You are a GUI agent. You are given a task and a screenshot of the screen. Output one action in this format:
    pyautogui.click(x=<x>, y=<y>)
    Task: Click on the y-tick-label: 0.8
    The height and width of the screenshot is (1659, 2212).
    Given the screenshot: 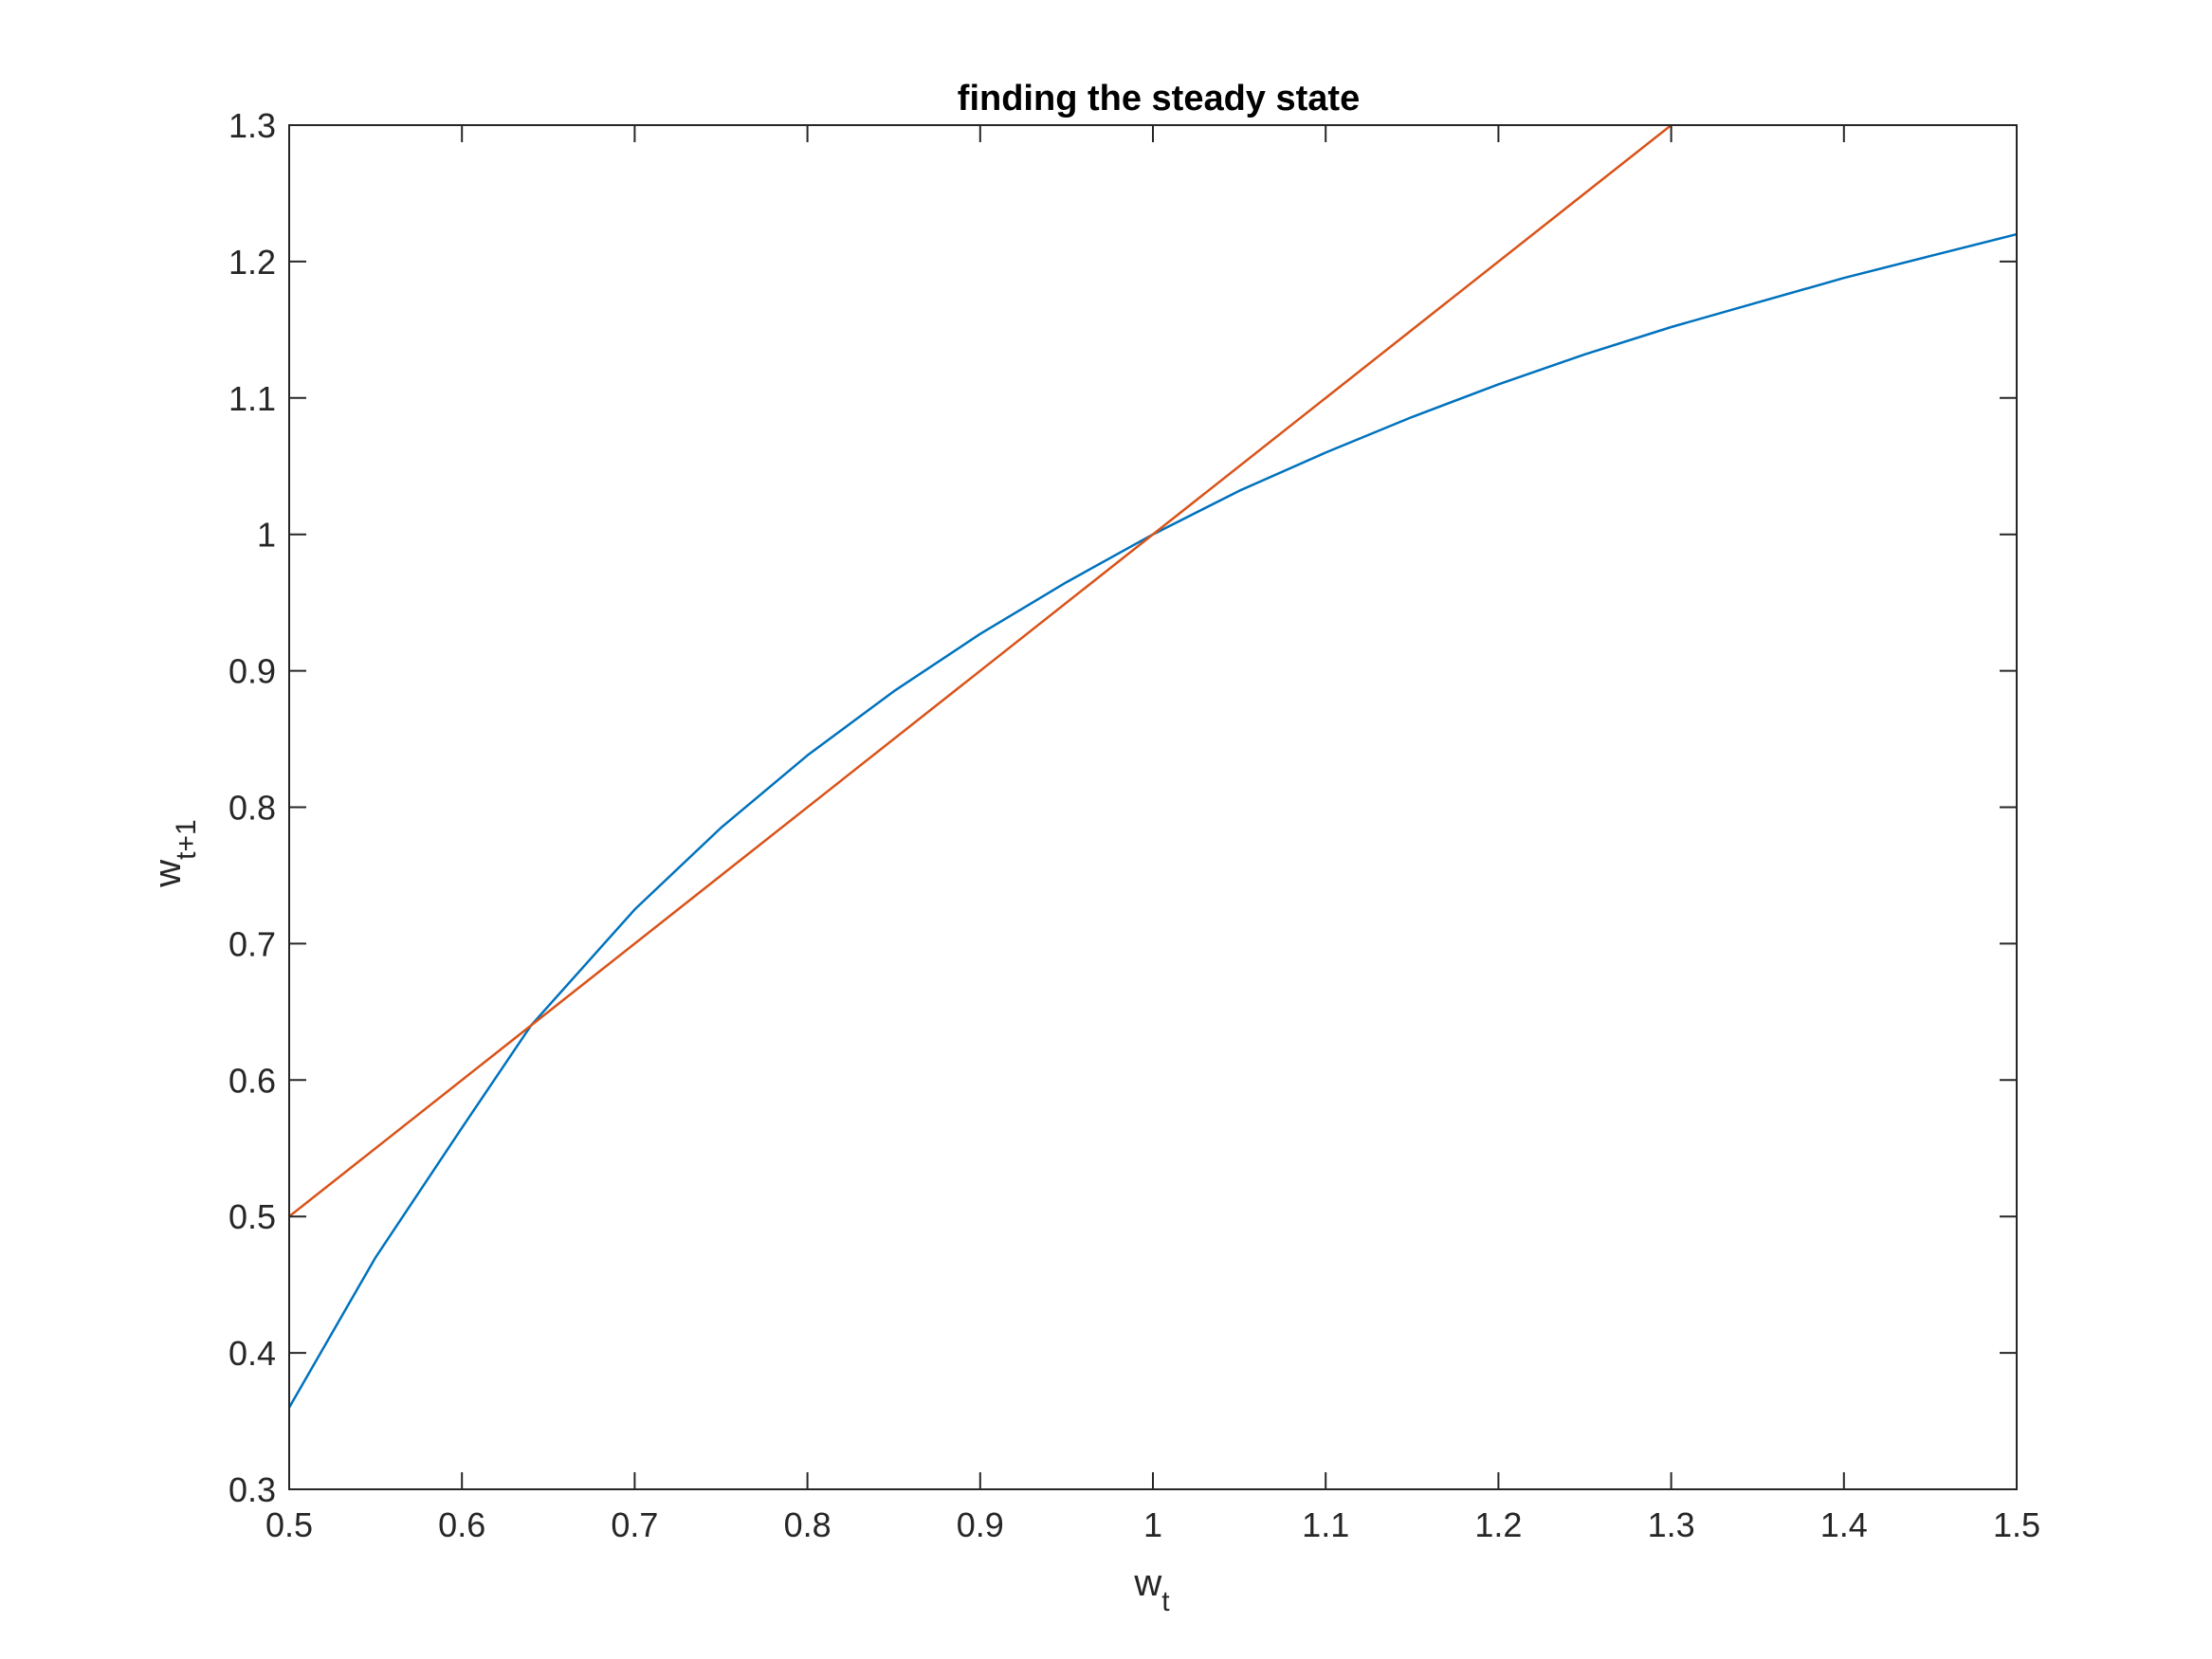 What is the action you would take?
    pyautogui.click(x=252, y=808)
    